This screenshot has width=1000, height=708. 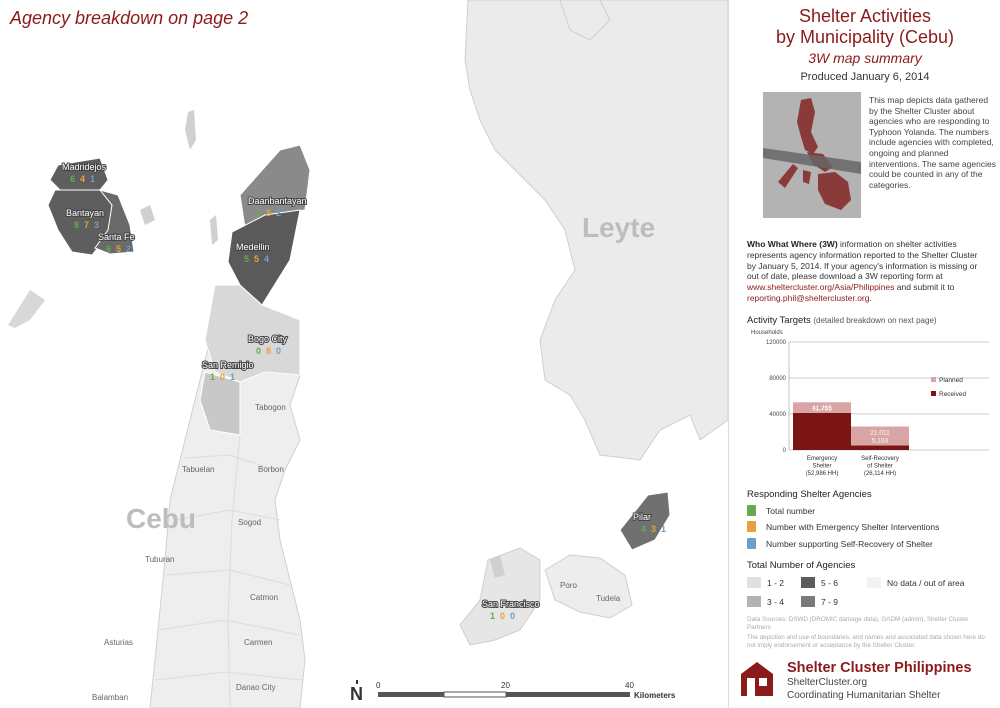 What do you see at coordinates (870, 297) in the screenshot?
I see `threew-end: .` at bounding box center [870, 297].